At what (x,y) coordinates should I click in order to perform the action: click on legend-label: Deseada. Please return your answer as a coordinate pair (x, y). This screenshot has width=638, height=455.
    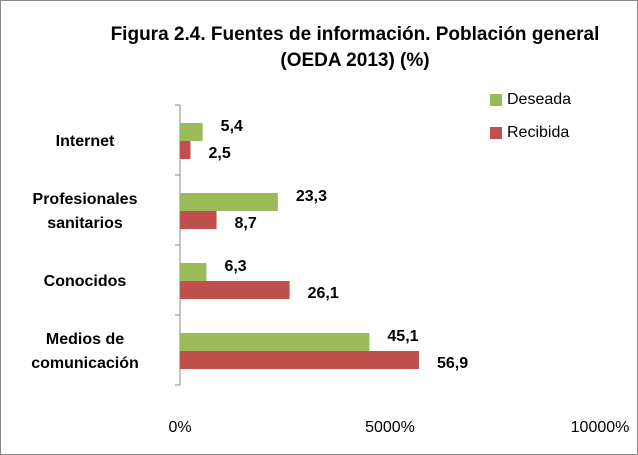
    Looking at the image, I should click on (539, 99).